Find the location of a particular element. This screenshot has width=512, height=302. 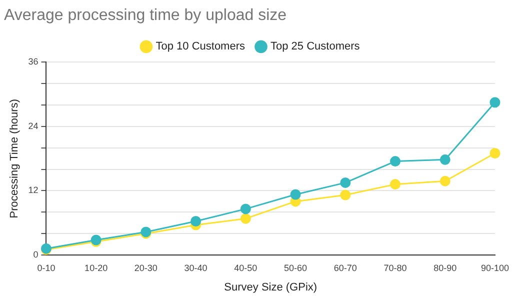

x-tick-label: 40-50 is located at coordinates (246, 267).